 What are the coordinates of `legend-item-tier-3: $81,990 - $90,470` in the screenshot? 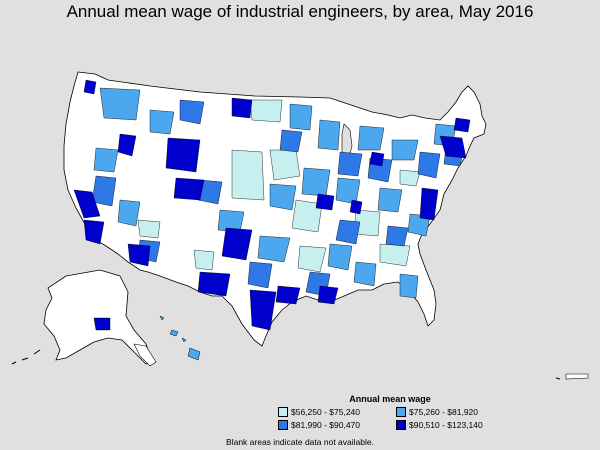 It's located at (319, 425).